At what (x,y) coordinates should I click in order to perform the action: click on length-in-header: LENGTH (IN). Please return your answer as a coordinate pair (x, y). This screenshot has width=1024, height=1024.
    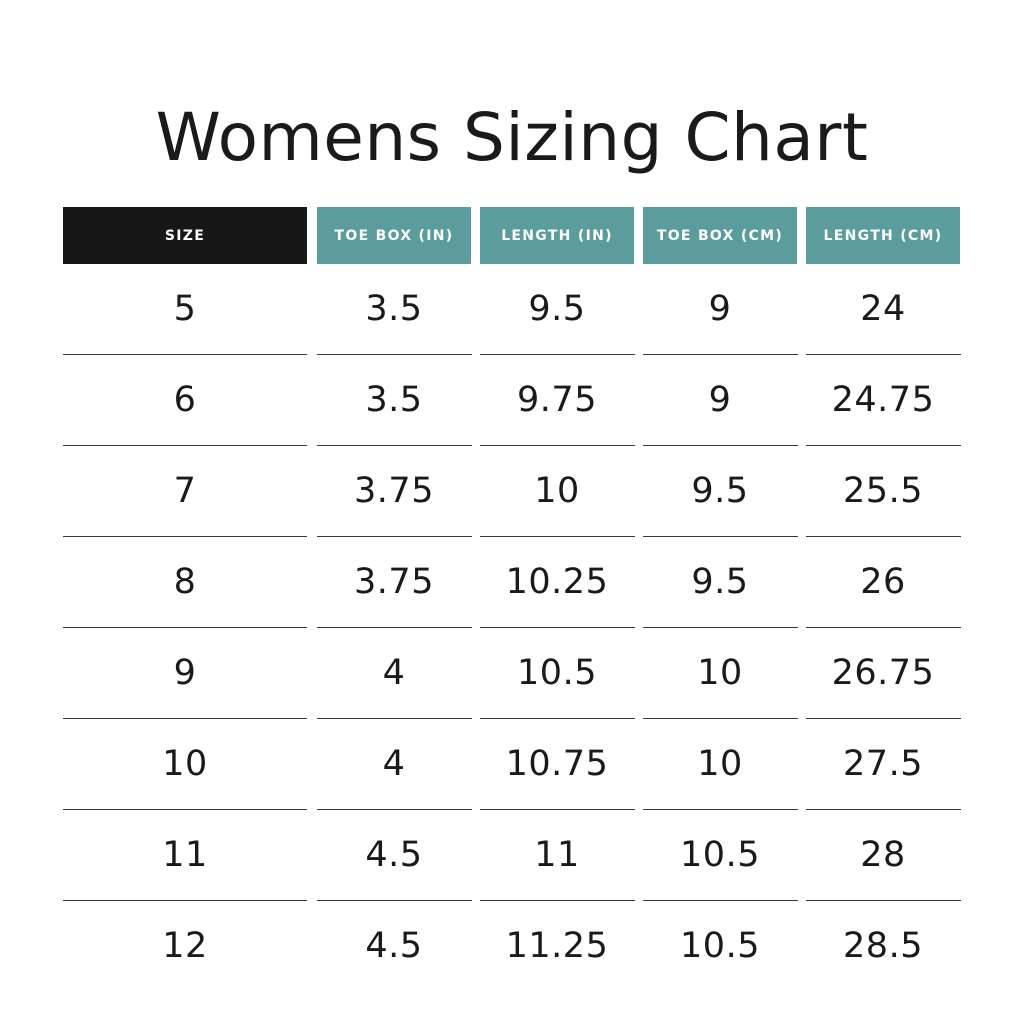
    Looking at the image, I should click on (557, 235).